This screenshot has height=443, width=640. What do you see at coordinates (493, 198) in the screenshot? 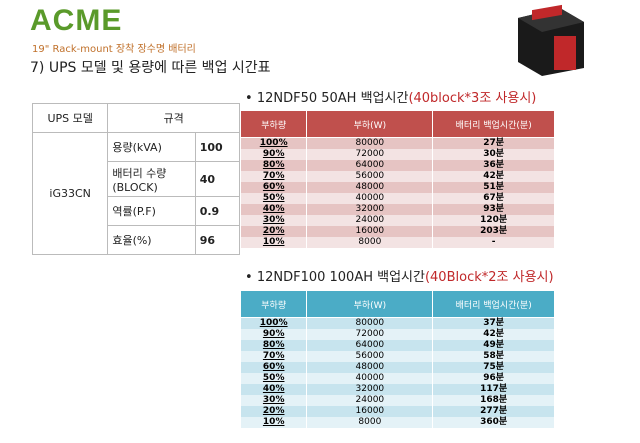
I see `cell: 67분` at bounding box center [493, 198].